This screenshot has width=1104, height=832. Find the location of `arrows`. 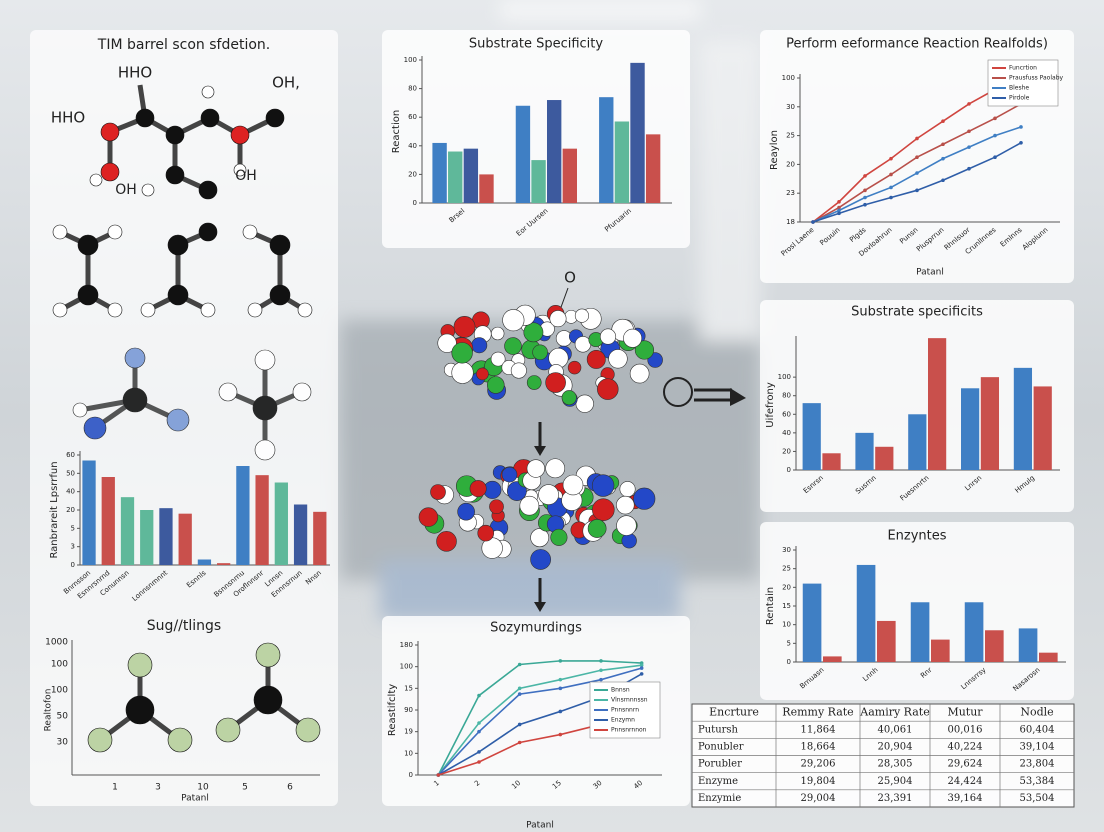

arrows is located at coordinates (640, 494).